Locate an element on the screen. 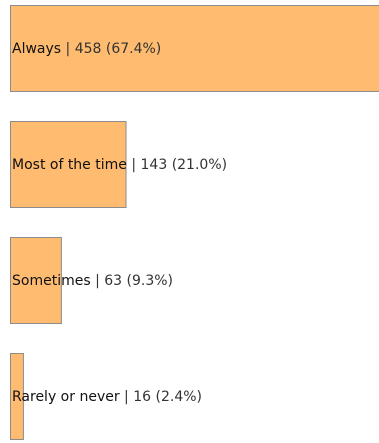 The image size is (379, 443). value-label: 16 (2.4%) is located at coordinates (167, 397).